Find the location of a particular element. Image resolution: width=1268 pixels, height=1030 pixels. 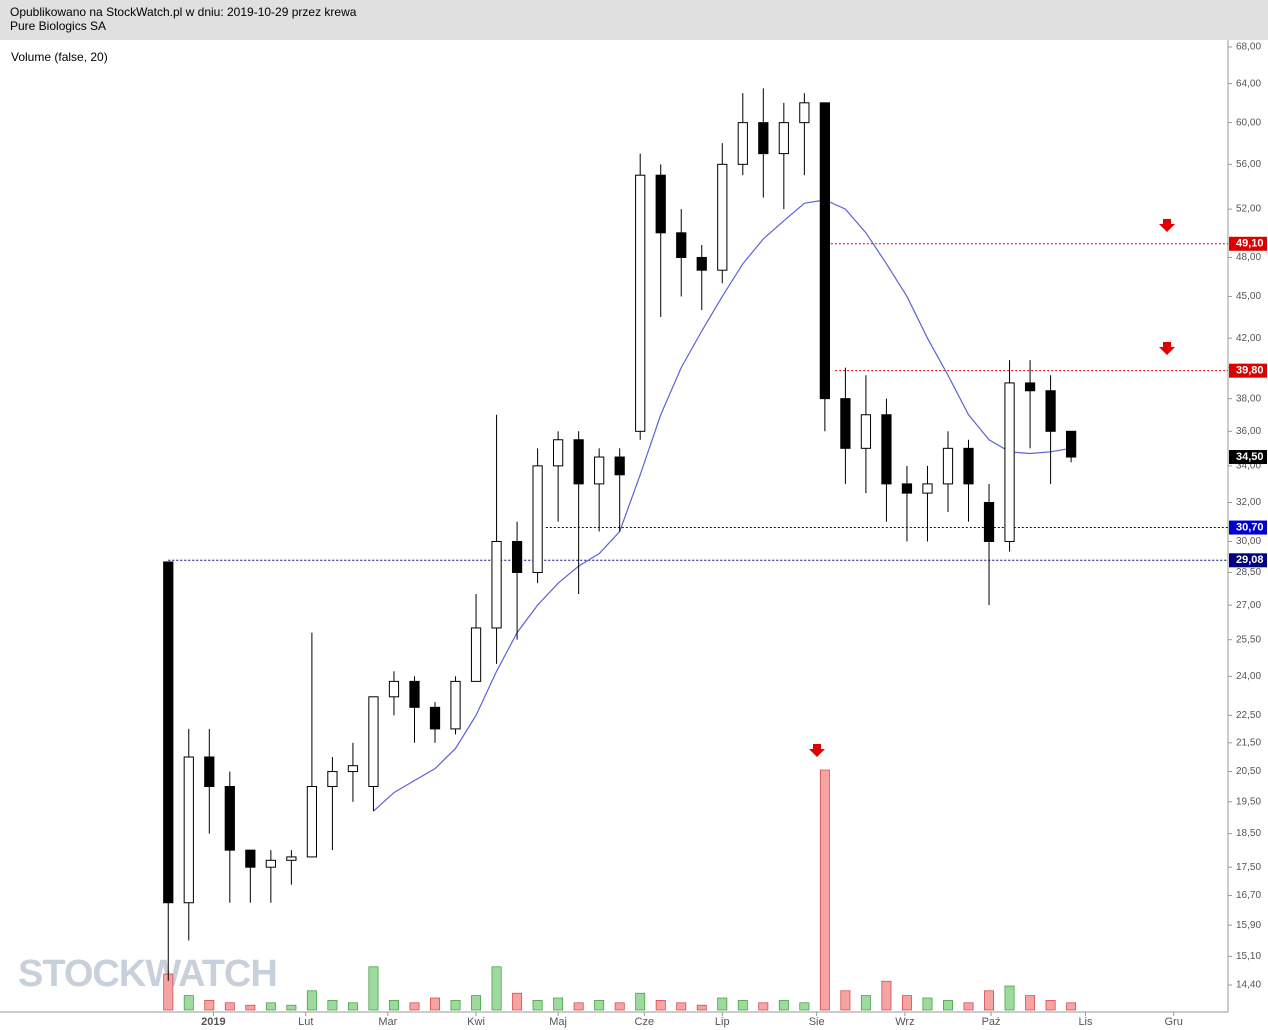

y-tick-label: 15,90 is located at coordinates (1248, 925).